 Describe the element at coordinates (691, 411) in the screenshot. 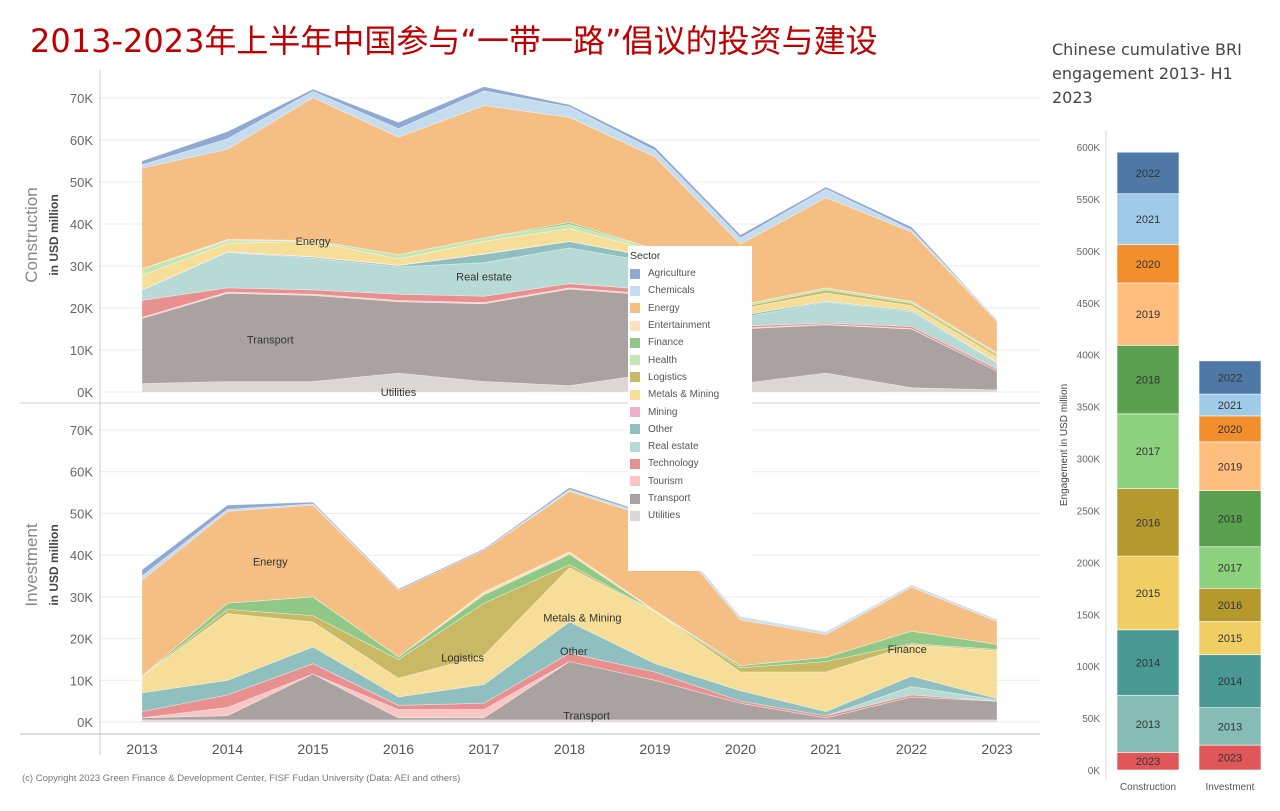

I see `legend-item-mining: Mining` at that location.